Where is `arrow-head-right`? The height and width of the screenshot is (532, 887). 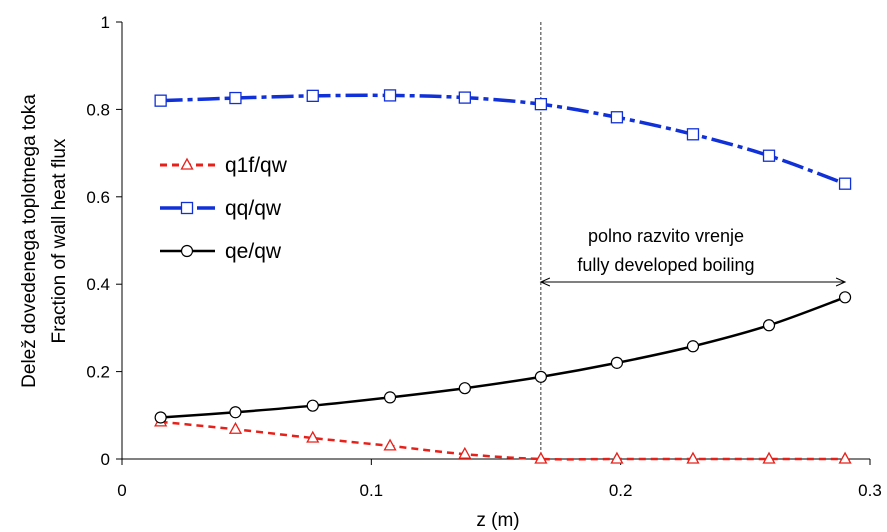
arrow-head-right is located at coordinates (841, 282).